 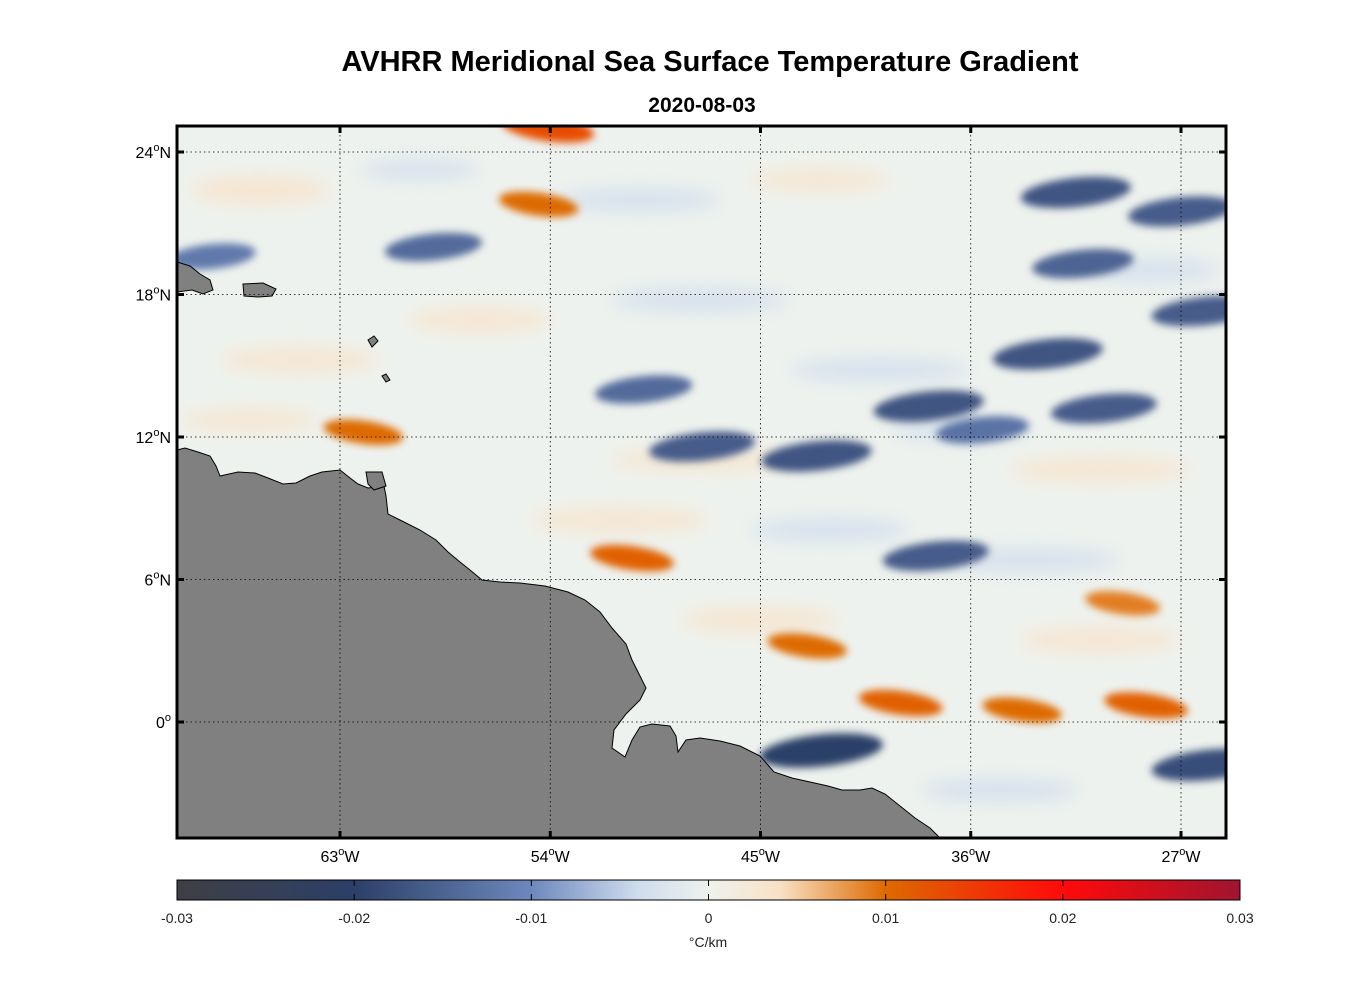 What do you see at coordinates (157, 580) in the screenshot?
I see `lat-tick-label-3: 6oN` at bounding box center [157, 580].